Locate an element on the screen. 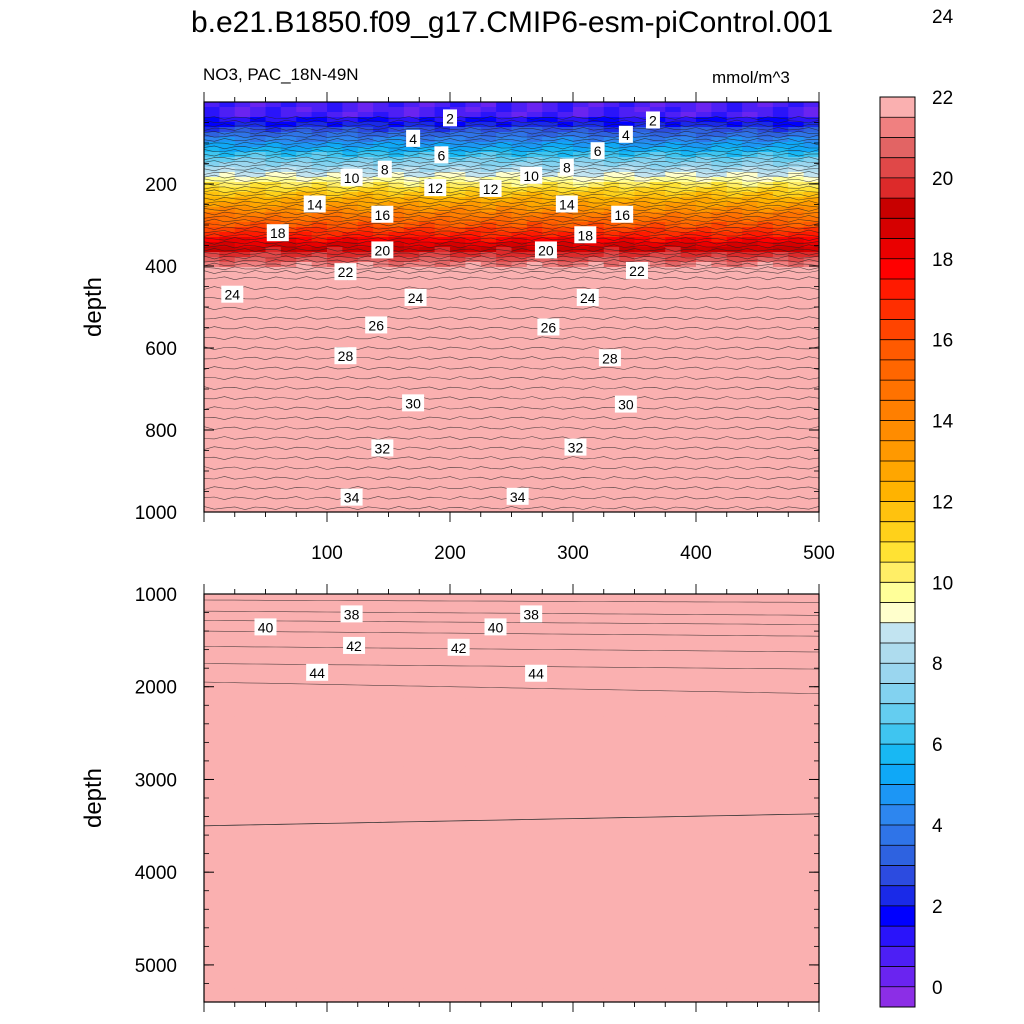 This screenshot has width=1024, height=1024. contour-label-text: 32 is located at coordinates (576, 448).